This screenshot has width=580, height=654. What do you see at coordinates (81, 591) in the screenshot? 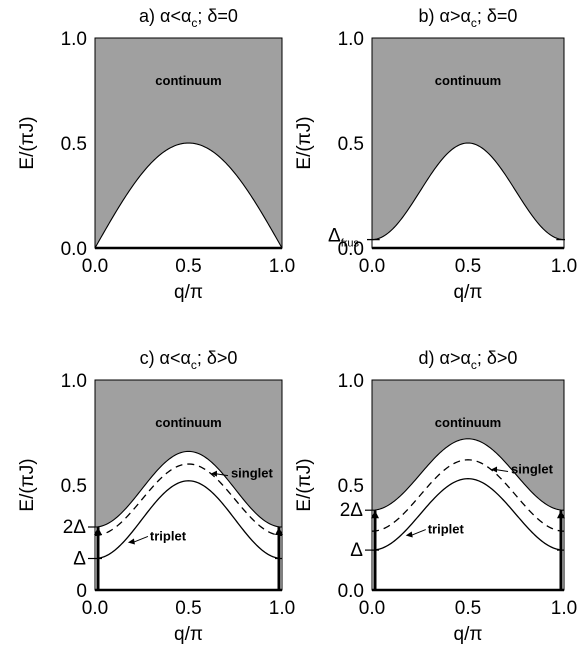
I see `y-tick-label: 0` at bounding box center [81, 591].